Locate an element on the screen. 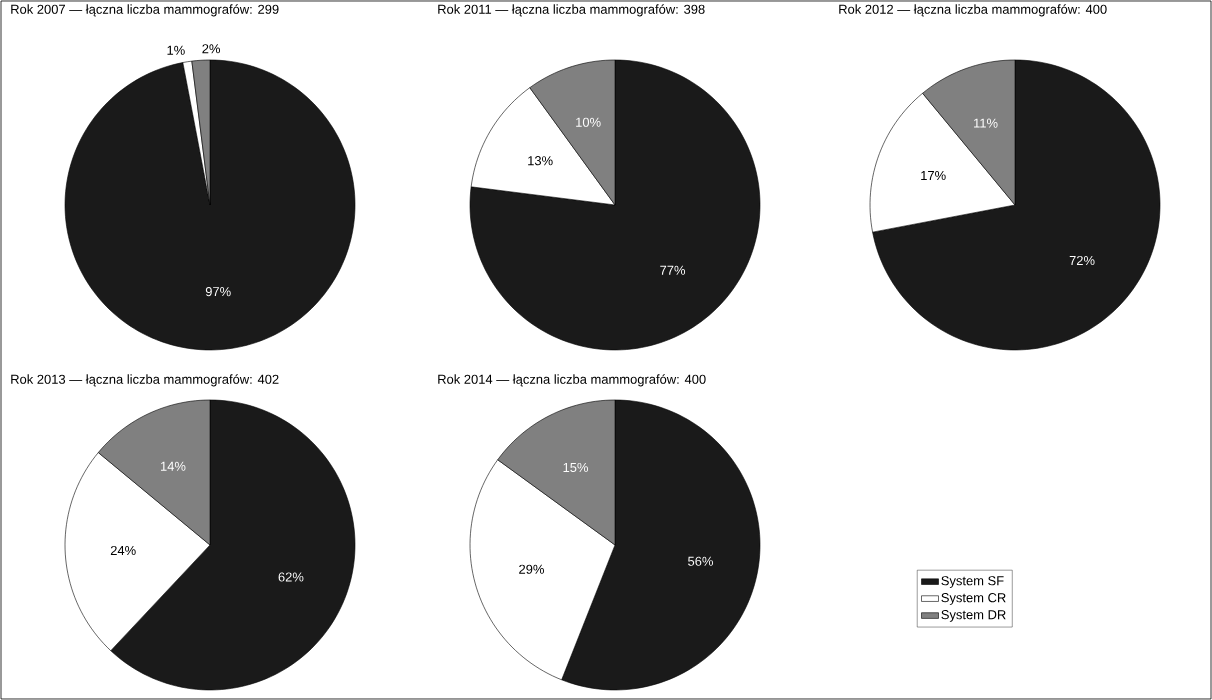 The width and height of the screenshot is (1212, 700). data-label: 77% is located at coordinates (673, 270).